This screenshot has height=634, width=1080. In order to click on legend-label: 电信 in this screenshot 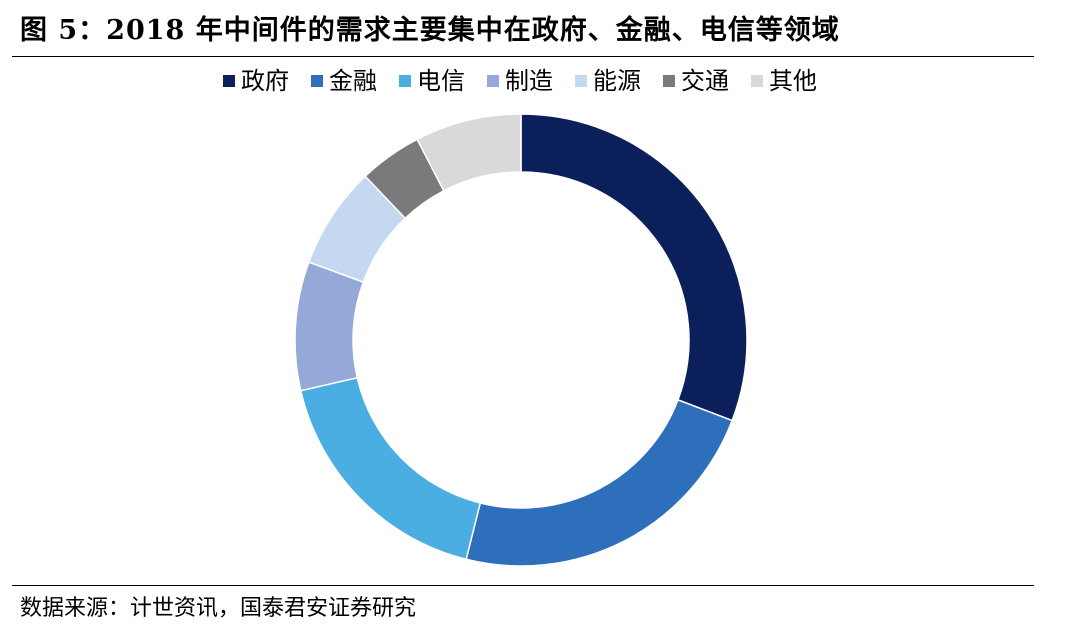, I will do `click(441, 81)`.